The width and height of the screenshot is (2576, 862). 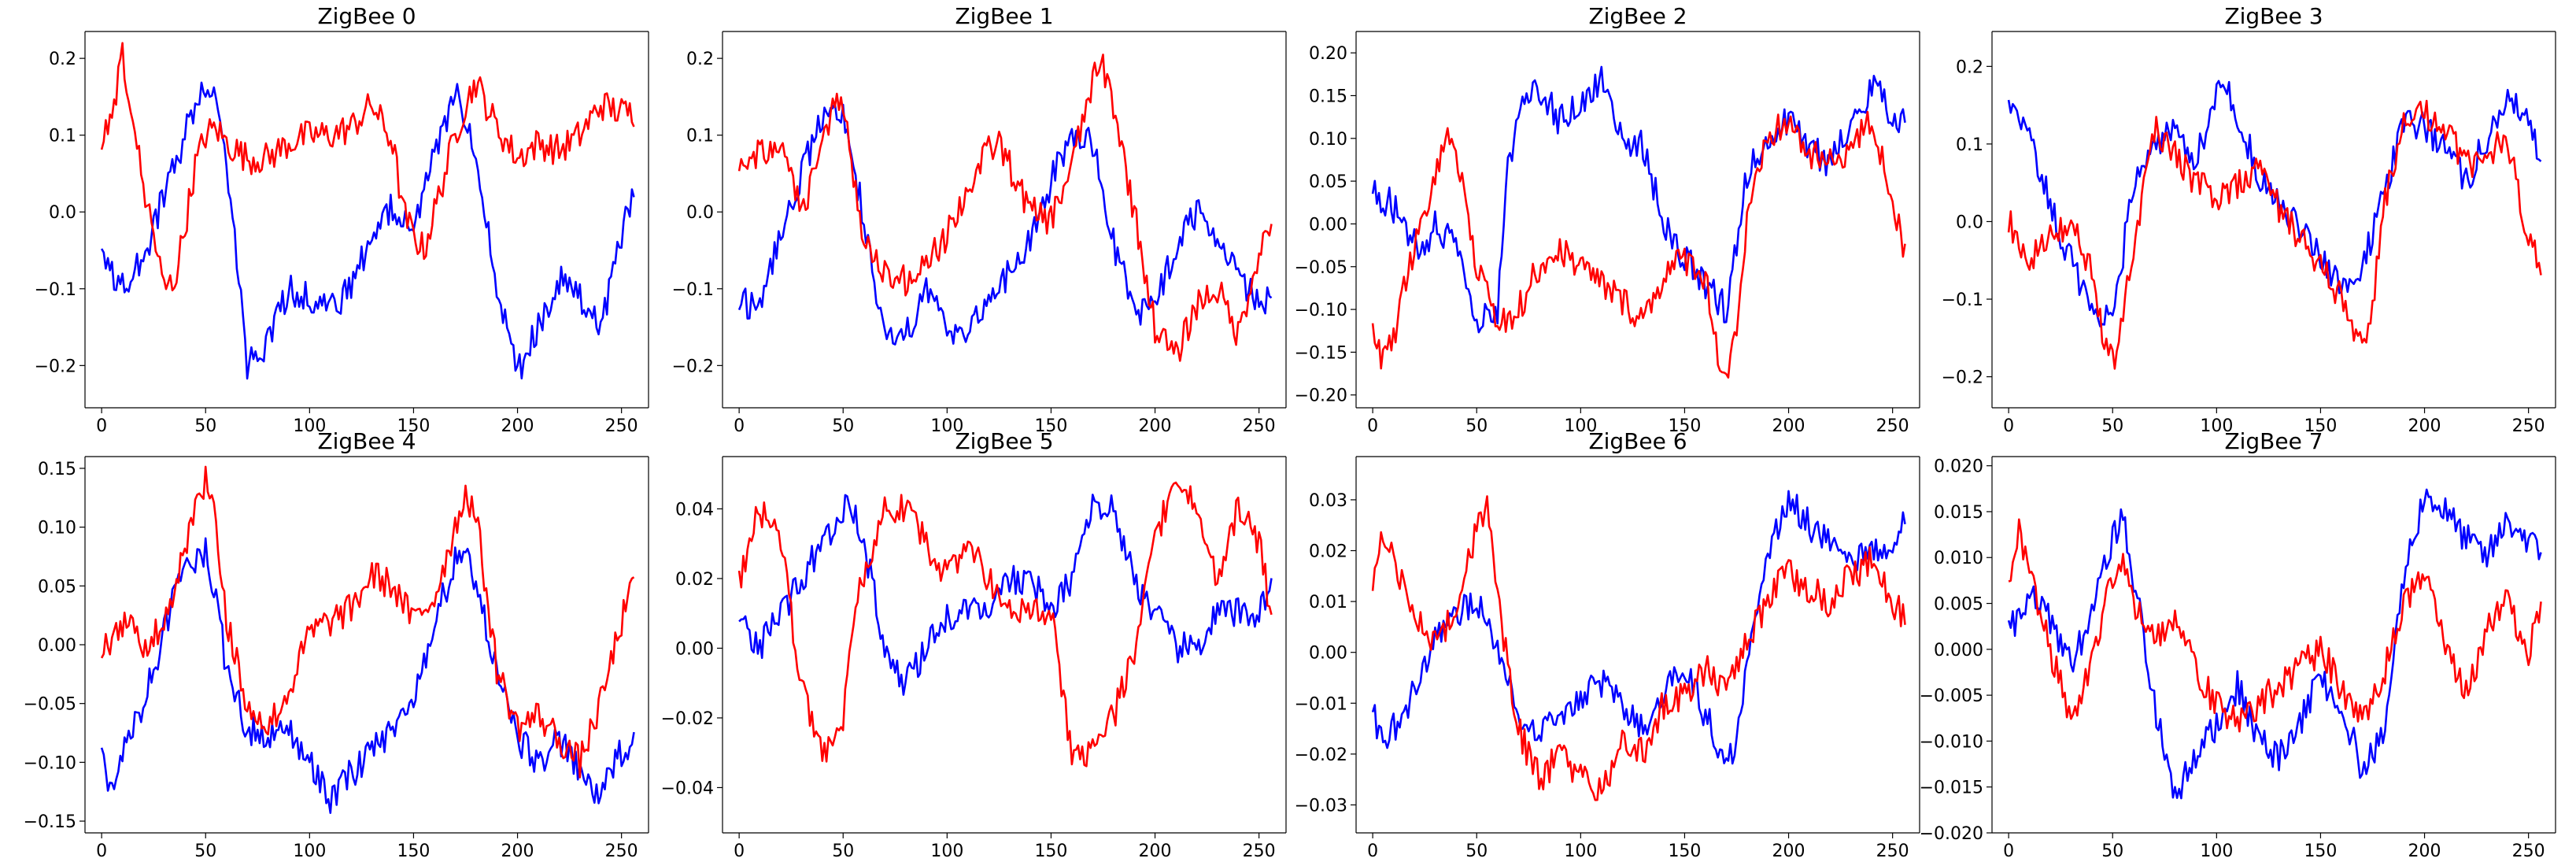 I want to click on y-tick-label: 0.010, so click(x=1959, y=558).